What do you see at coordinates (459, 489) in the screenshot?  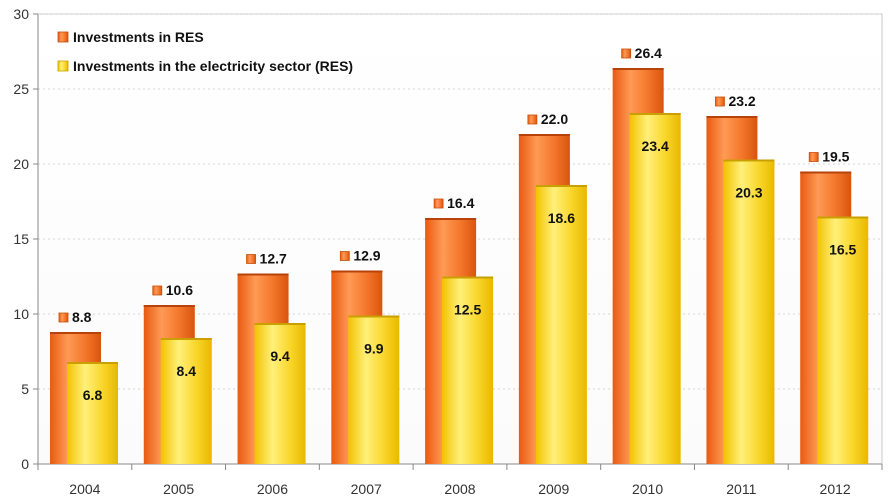 I see `x-tick-label: 2008` at bounding box center [459, 489].